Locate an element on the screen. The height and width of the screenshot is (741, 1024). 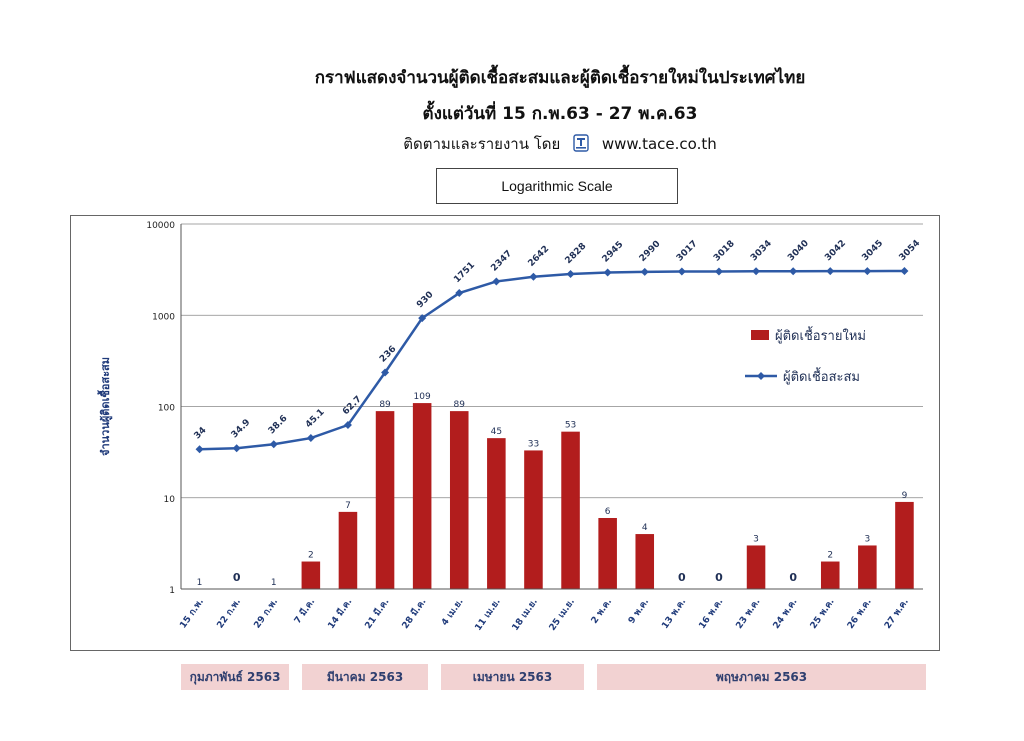
line-value-label: 3045 is located at coordinates (872, 250).